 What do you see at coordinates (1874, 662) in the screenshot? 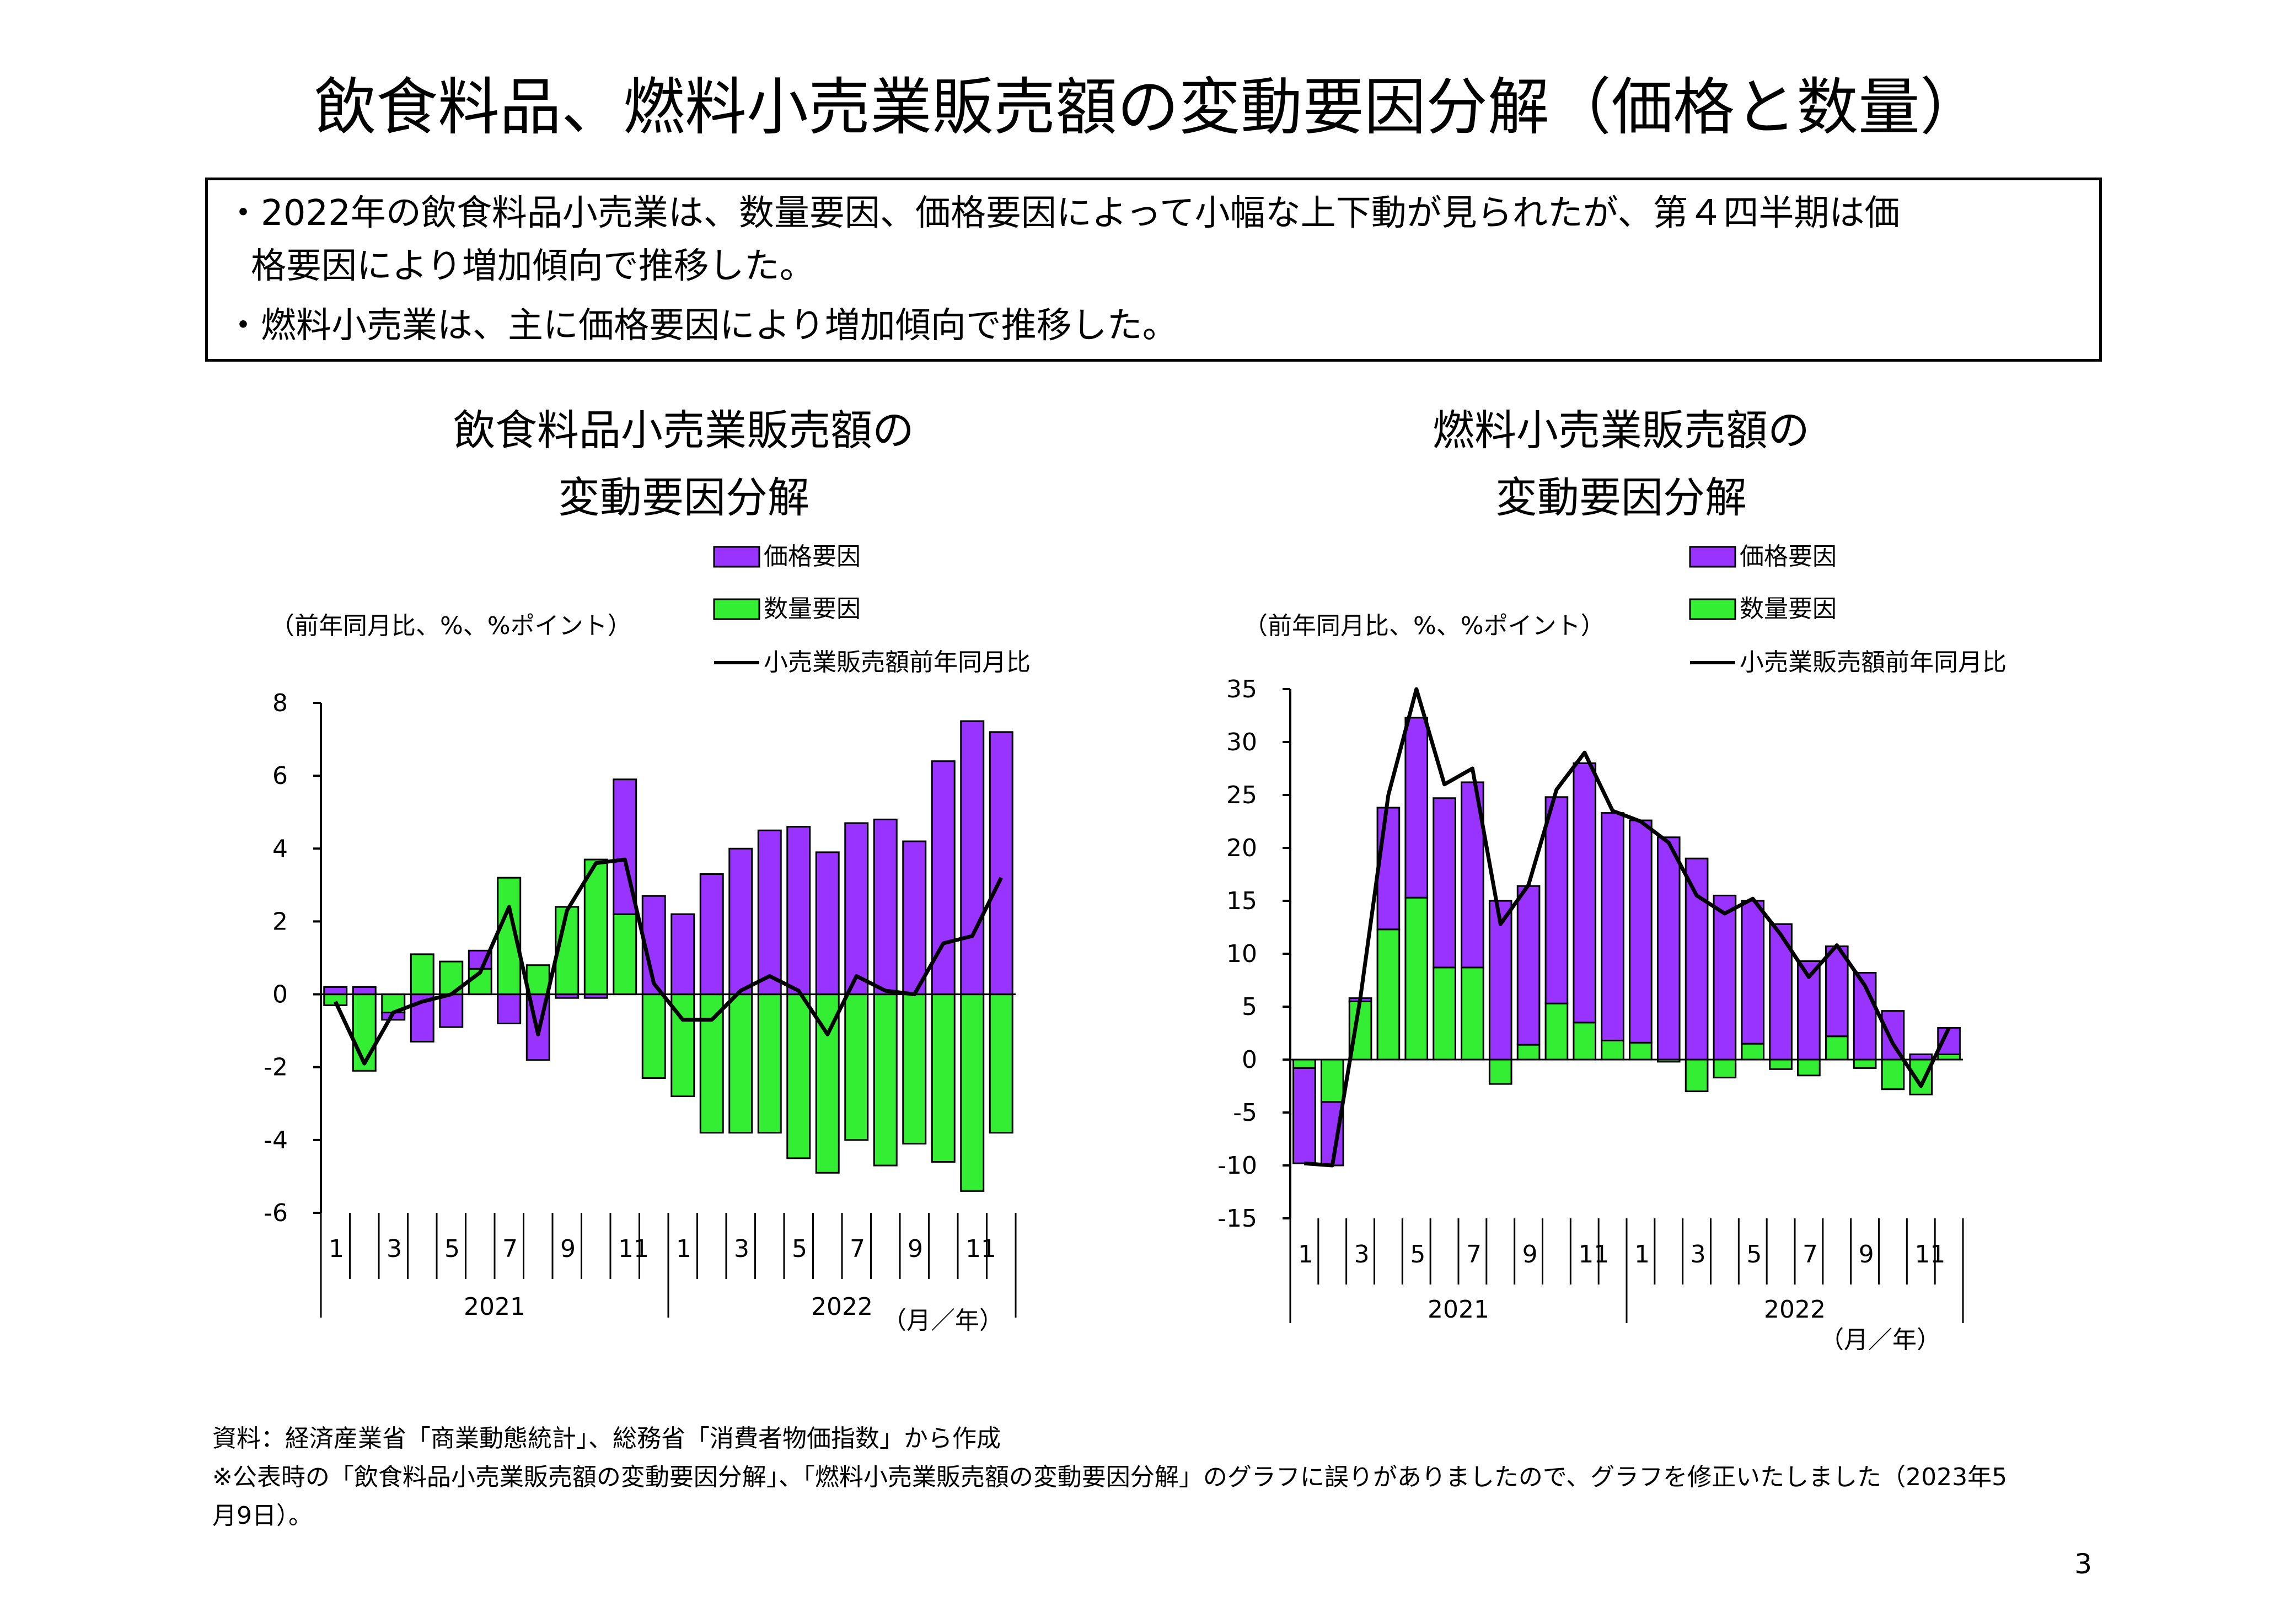
I see `legend-line-label: 小売業販売額前年同月比` at bounding box center [1874, 662].